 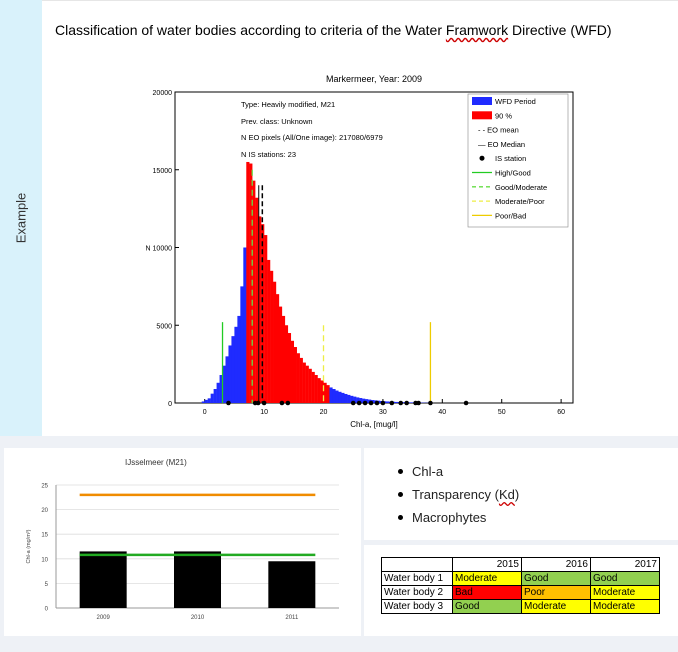 I want to click on bullet-dot, so click(x=400, y=517).